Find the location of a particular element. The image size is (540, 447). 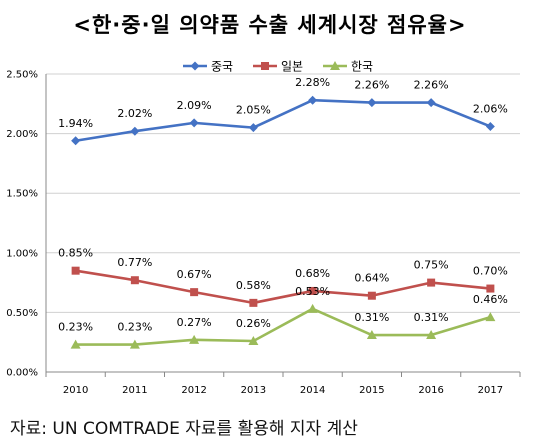

x-tick-label: 2016 is located at coordinates (430, 390).